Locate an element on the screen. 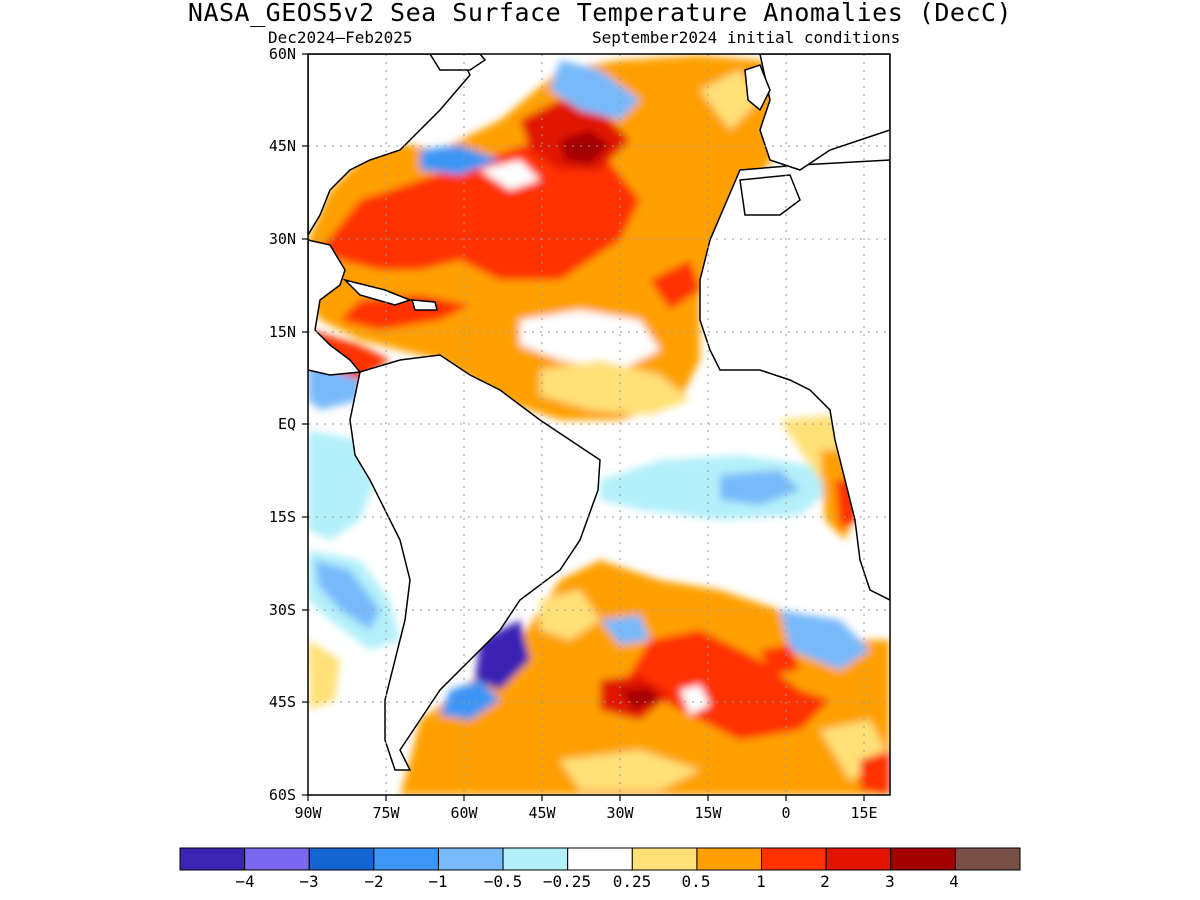 The height and width of the screenshot is (900, 1200). cbar-label: −1 is located at coordinates (438, 881).